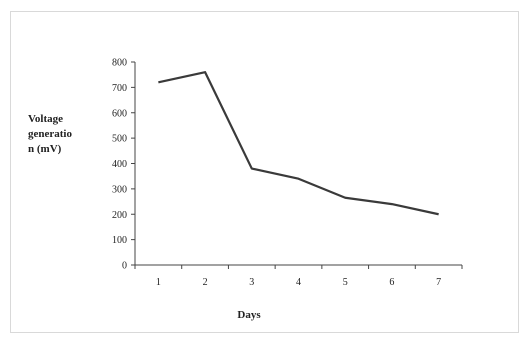 This screenshot has width=529, height=340. What do you see at coordinates (438, 282) in the screenshot?
I see `x-tick-label: 7` at bounding box center [438, 282].